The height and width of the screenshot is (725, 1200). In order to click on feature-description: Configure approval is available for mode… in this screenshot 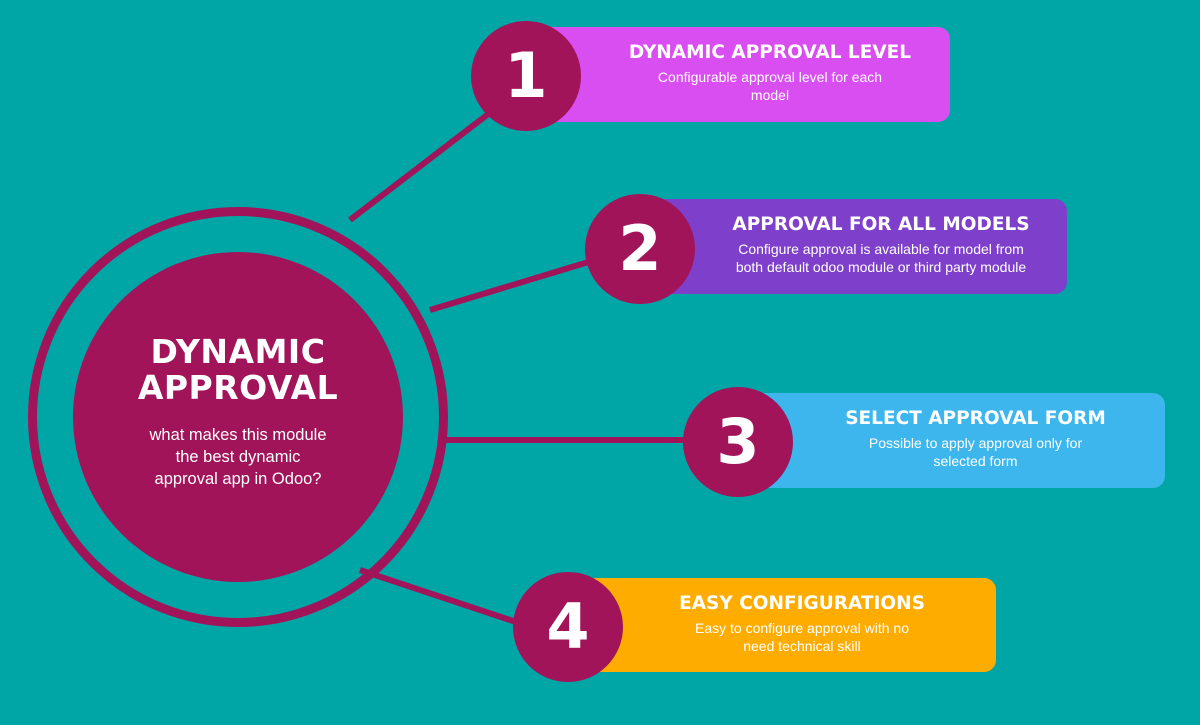, I will do `click(881, 258)`.